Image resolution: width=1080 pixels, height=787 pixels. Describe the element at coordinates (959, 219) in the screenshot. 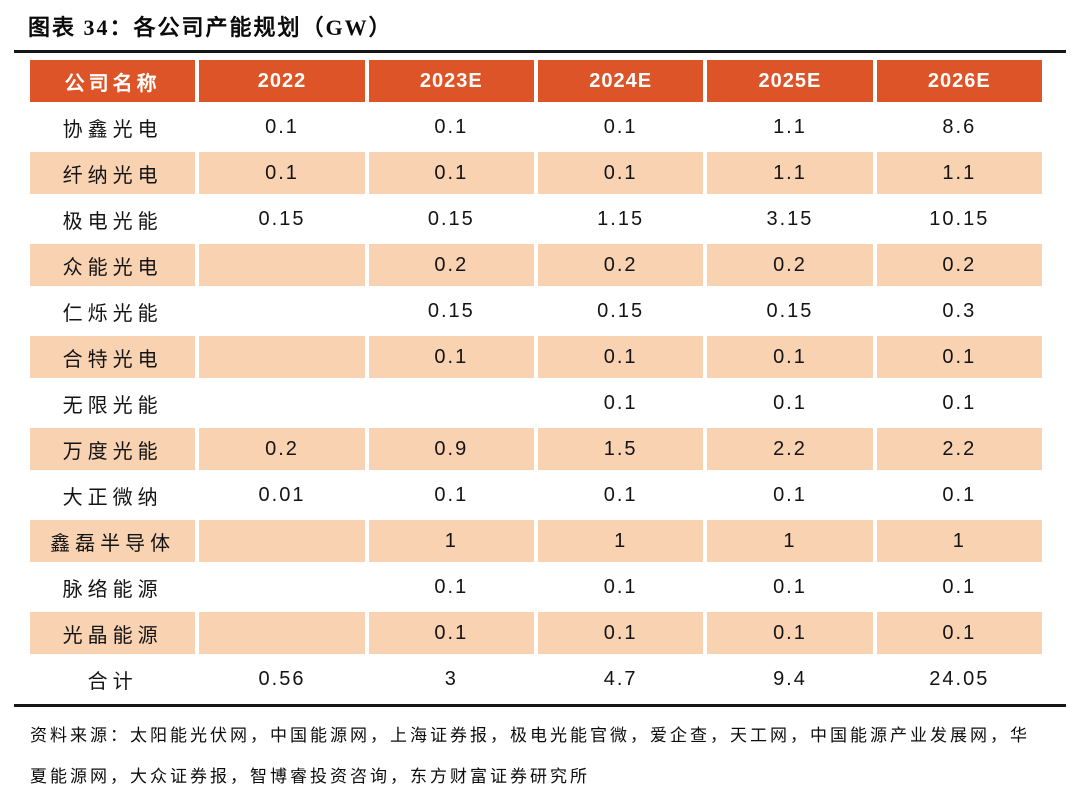

I see `value-cell: 10.15` at that location.